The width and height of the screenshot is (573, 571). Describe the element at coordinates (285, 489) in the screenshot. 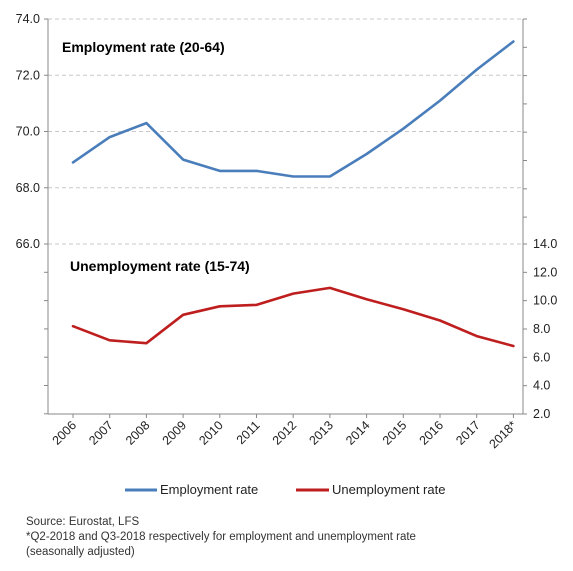

I see `legend: Employment rate Unemployment rate` at that location.